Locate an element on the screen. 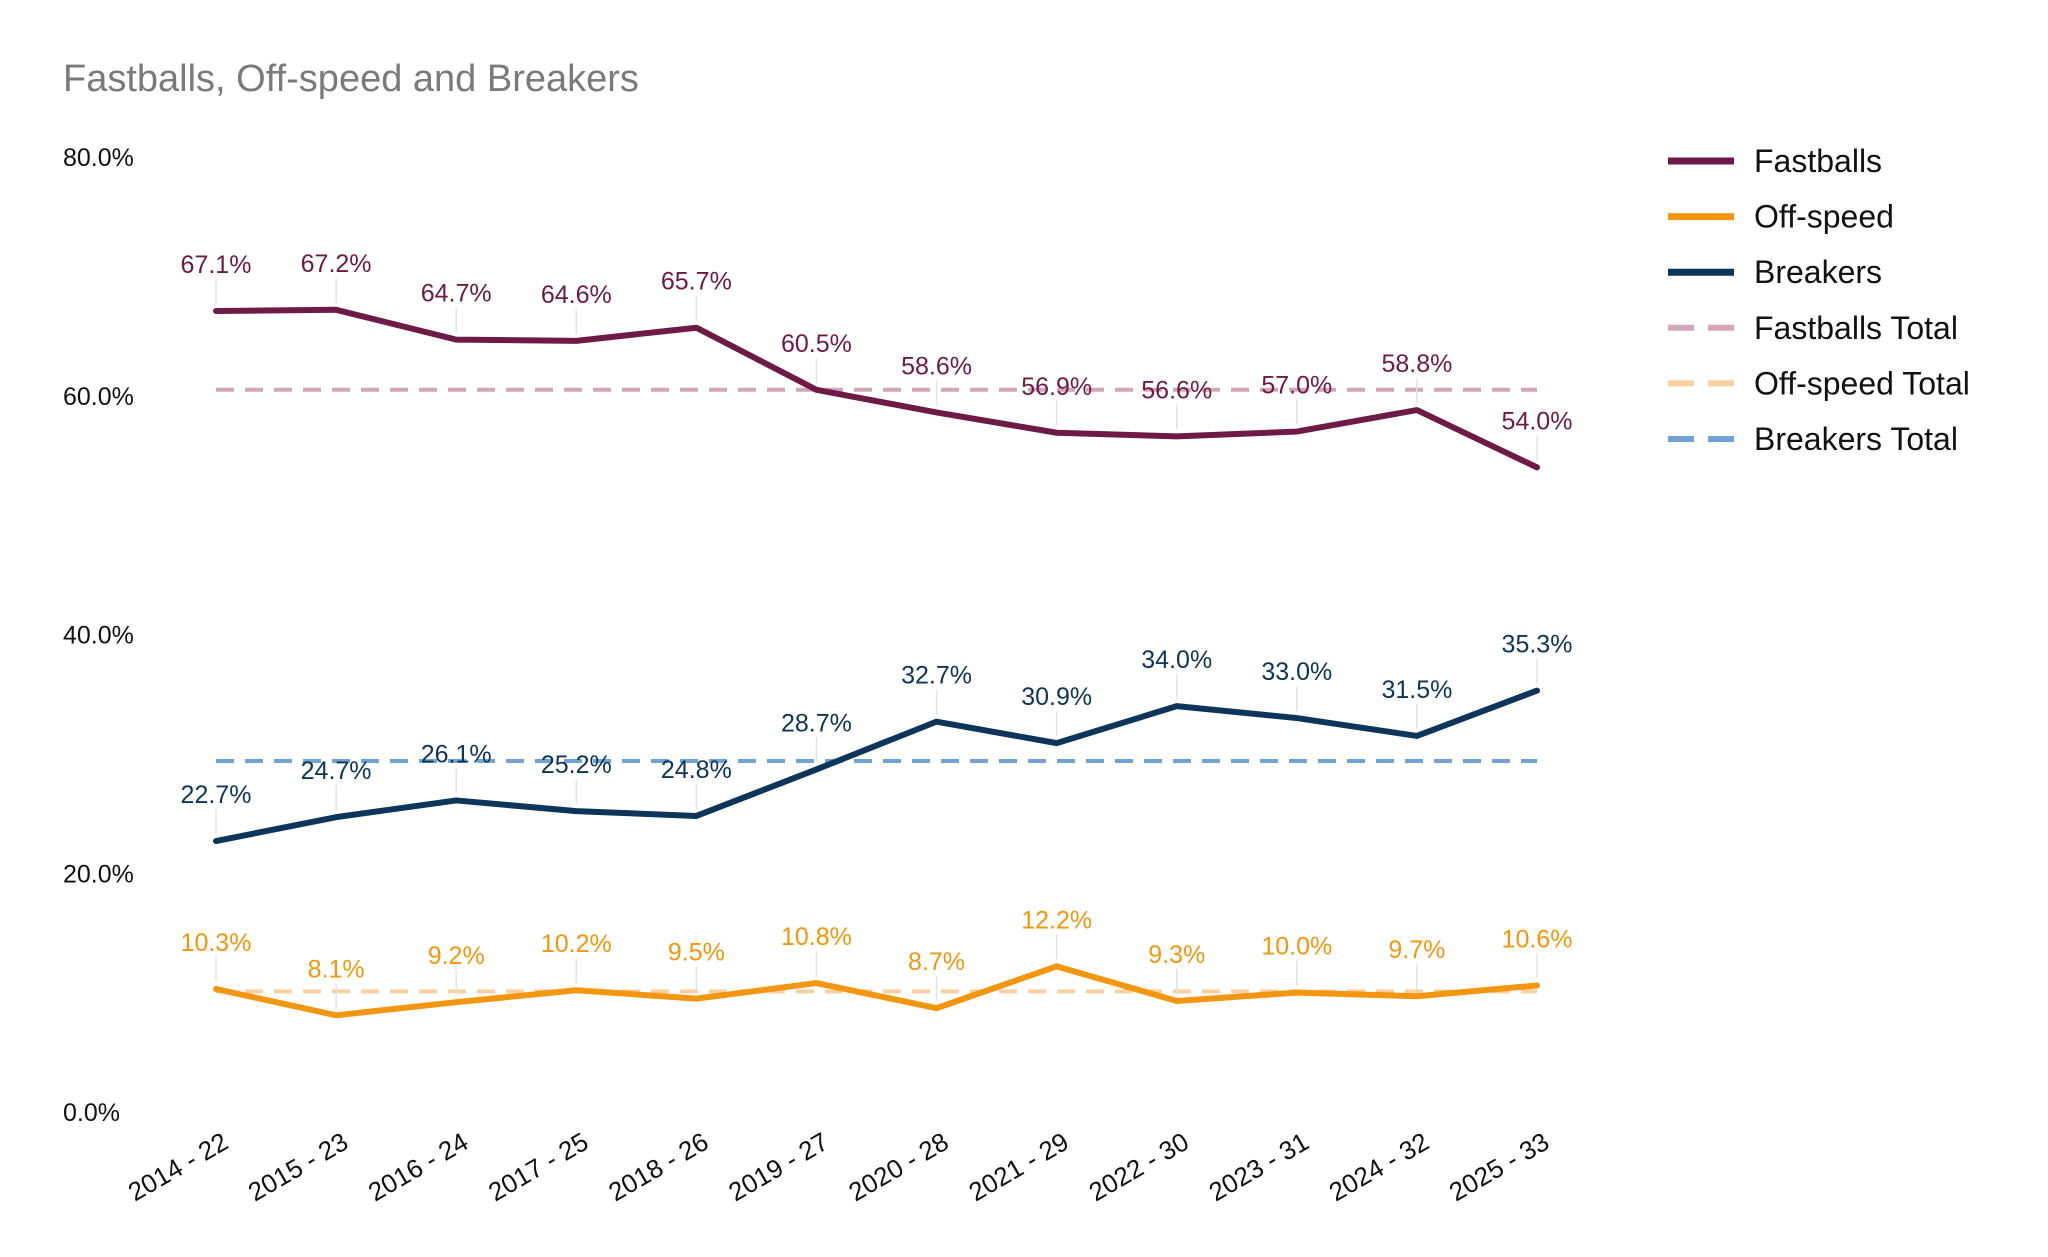 This screenshot has width=2048, height=1257. data-label-fastballs: 65.7% is located at coordinates (696, 282).